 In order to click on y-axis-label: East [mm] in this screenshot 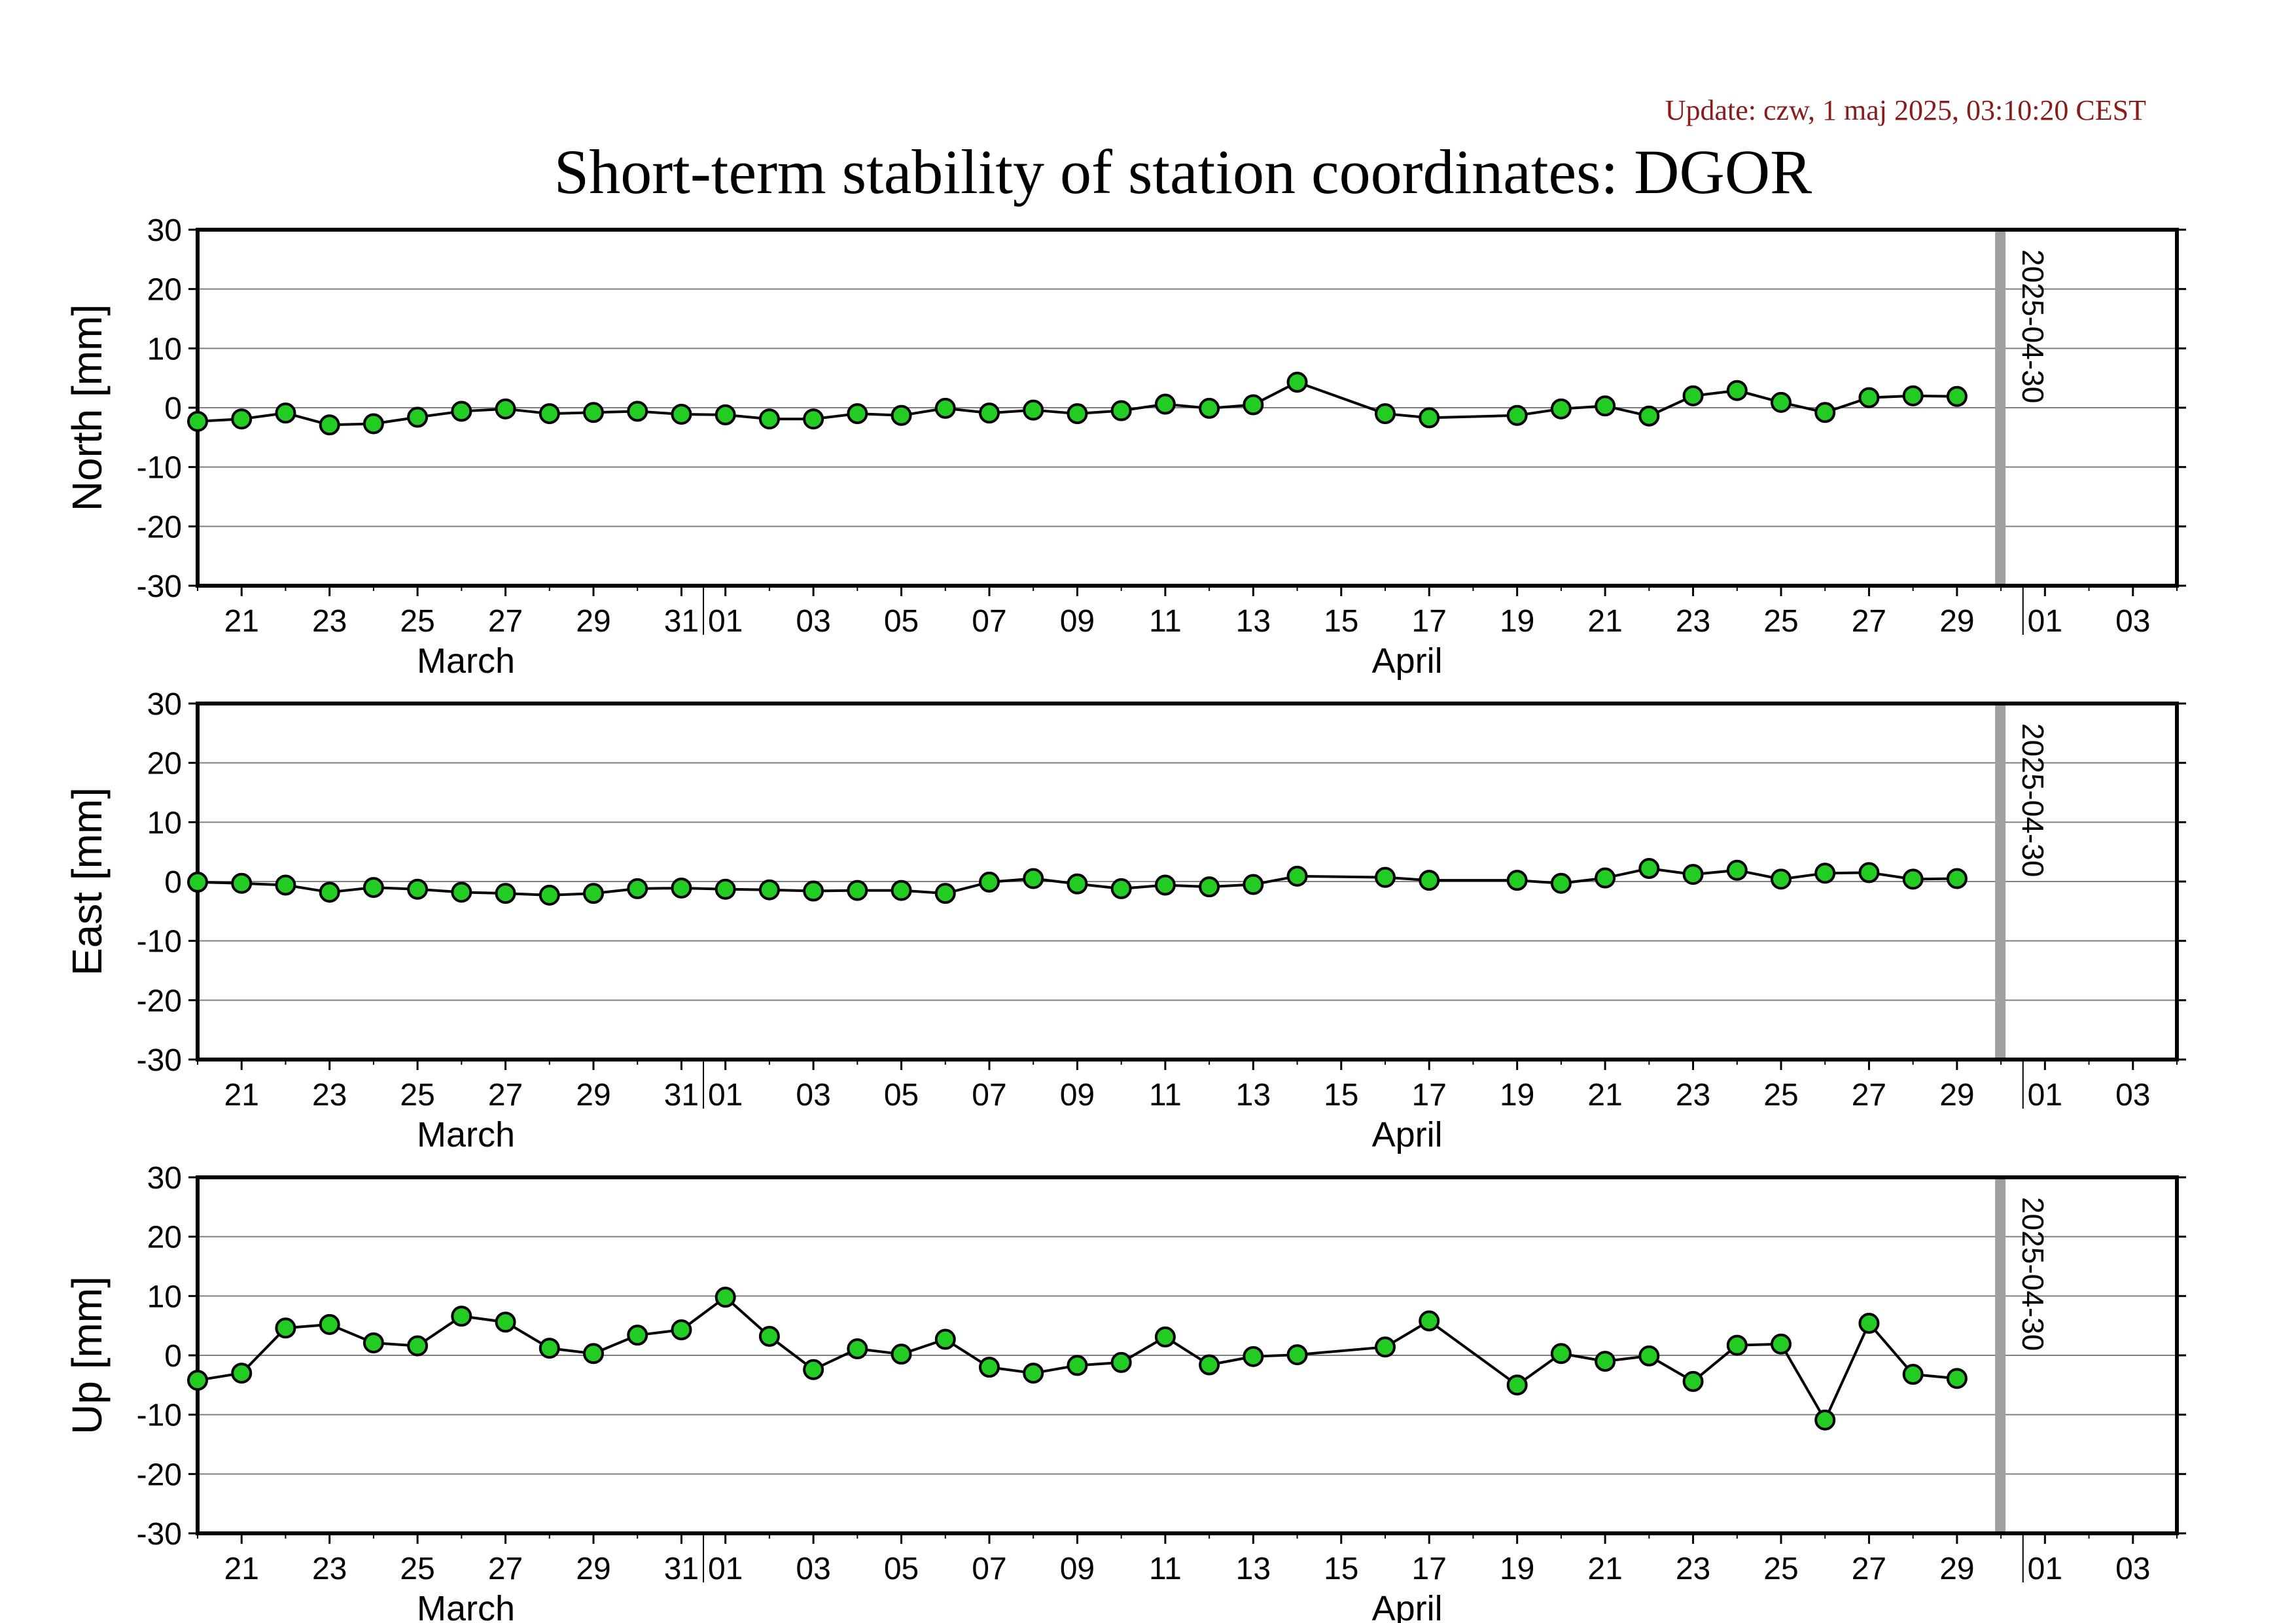, I will do `click(87, 881)`.